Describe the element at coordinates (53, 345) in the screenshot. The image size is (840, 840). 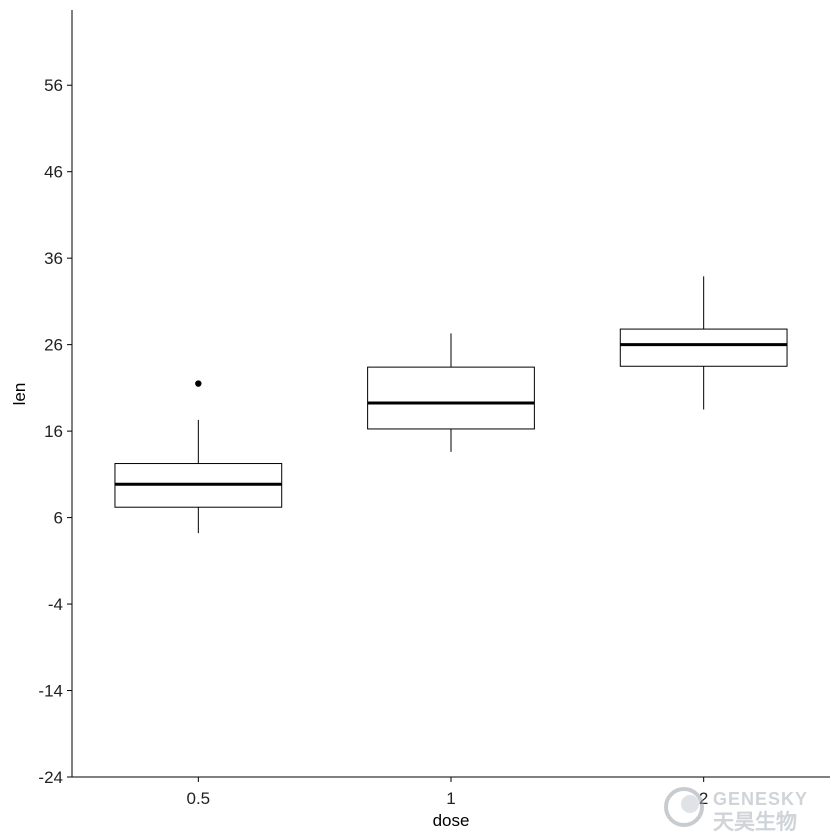
I see `y-tick-label: 26` at that location.